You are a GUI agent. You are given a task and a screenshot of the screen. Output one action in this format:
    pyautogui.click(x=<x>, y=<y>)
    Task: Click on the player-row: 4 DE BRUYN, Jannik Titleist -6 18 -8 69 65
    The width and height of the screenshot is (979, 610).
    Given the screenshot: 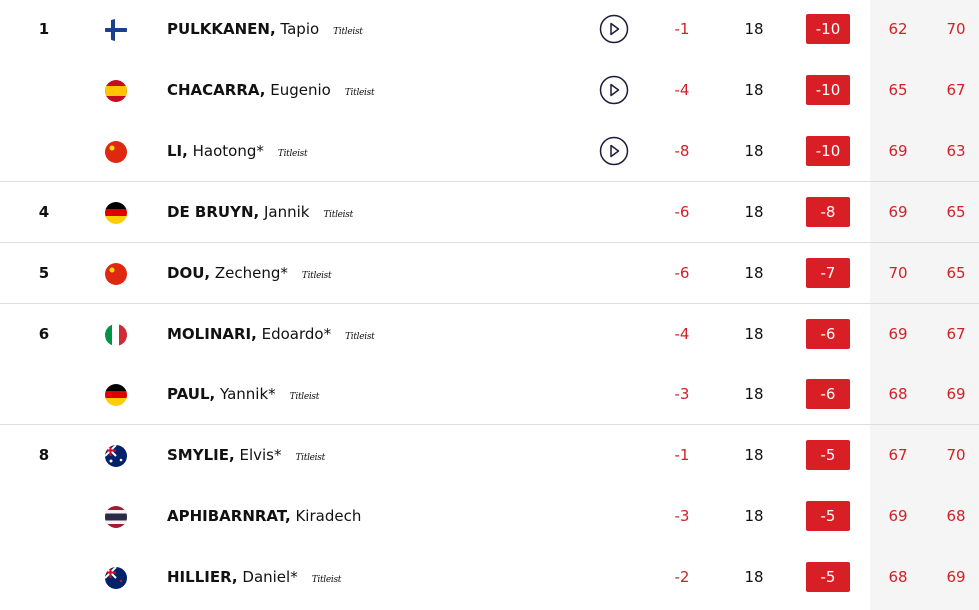 What is the action you would take?
    pyautogui.click(x=489, y=212)
    